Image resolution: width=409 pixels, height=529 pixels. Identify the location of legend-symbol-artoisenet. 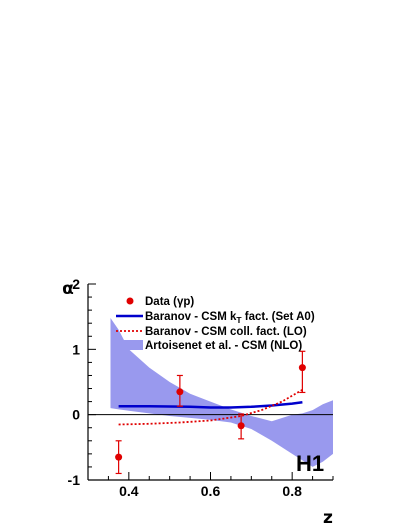
(129, 345).